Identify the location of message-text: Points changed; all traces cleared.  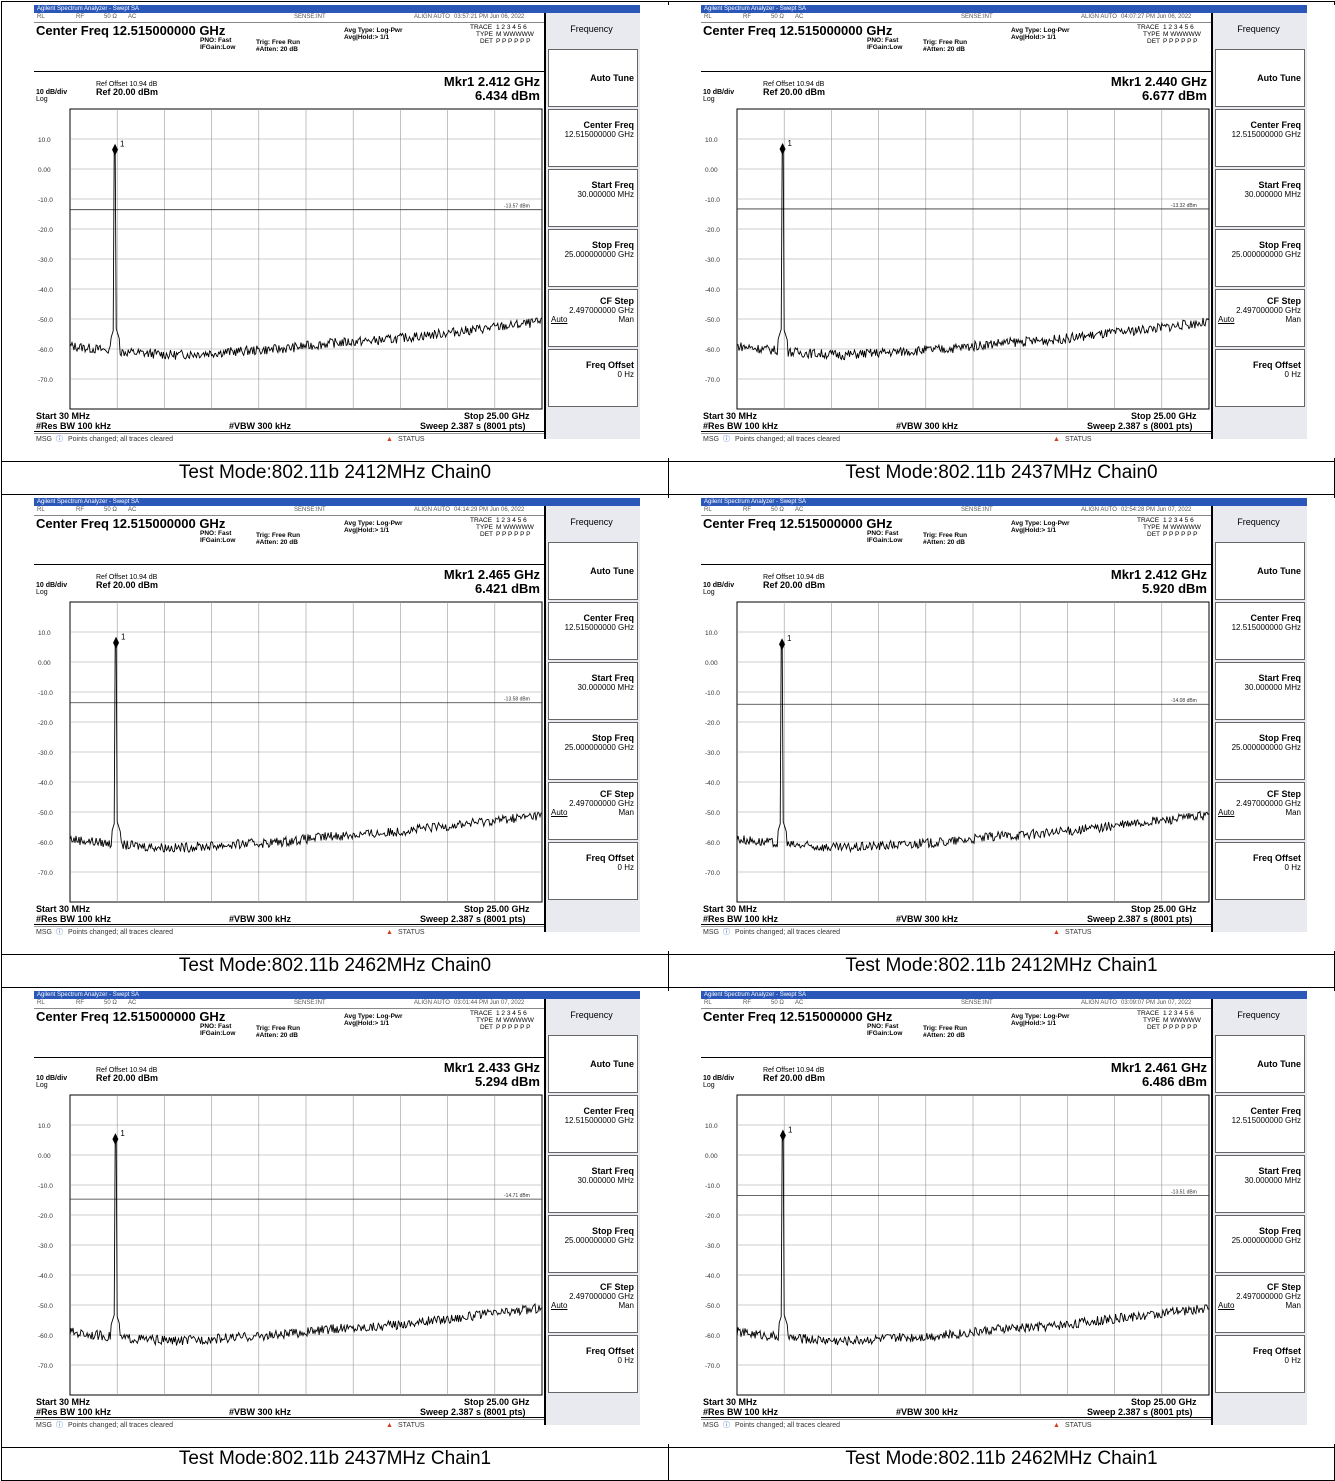
(788, 439).